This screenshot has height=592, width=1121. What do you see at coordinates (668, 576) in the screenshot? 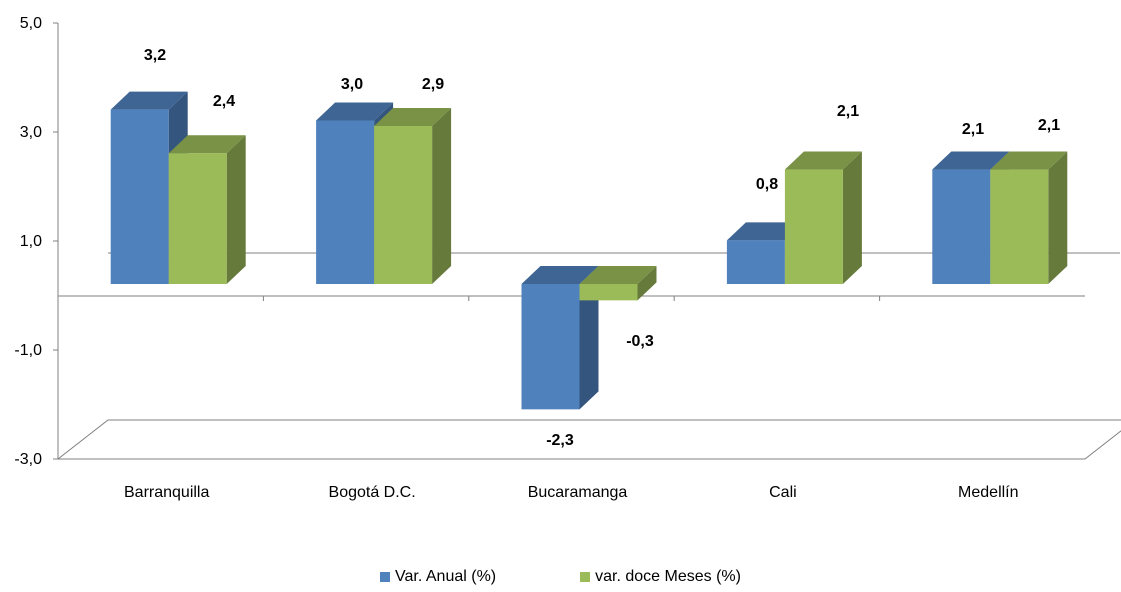
I see `legend-label-series-2: var. doce Meses (%)` at bounding box center [668, 576].